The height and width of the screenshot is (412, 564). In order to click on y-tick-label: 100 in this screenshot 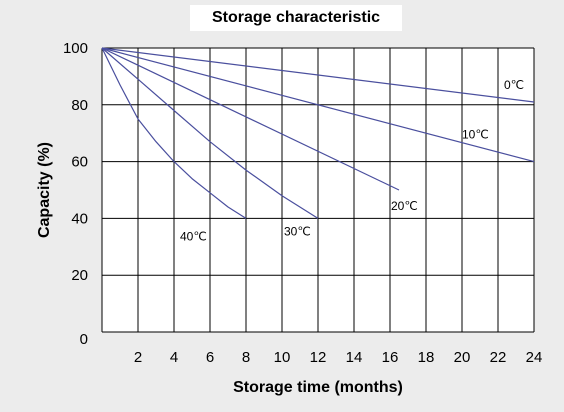, I will do `click(75, 48)`.